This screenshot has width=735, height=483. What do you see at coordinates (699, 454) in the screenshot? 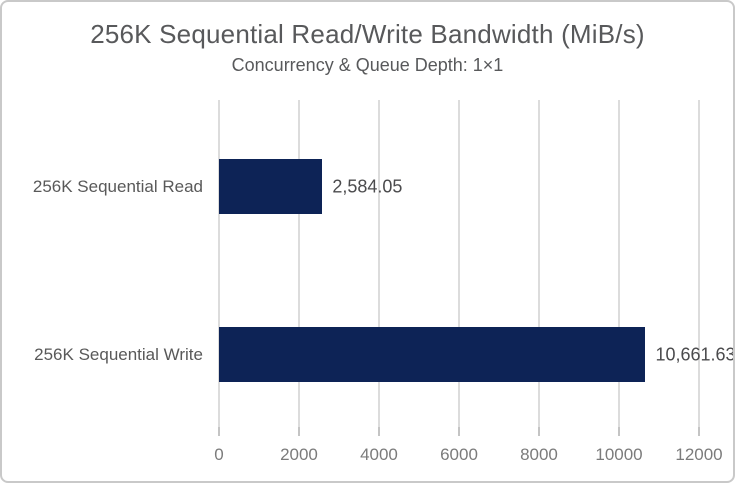
I see `x-axis-tick-label: 12000` at bounding box center [699, 454].